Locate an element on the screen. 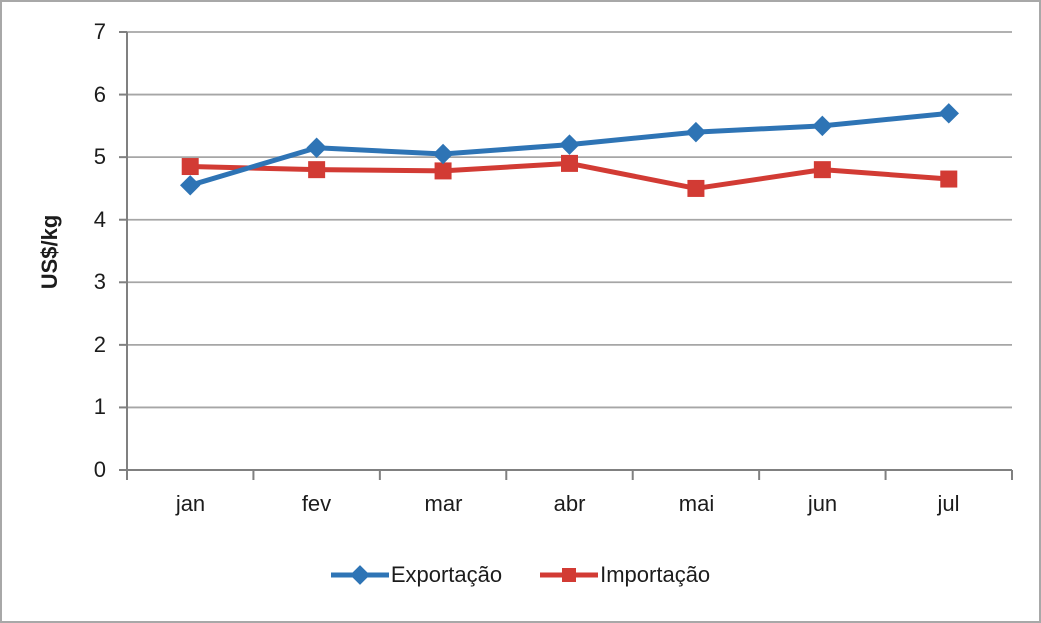  legend-item-importacao: Importação is located at coordinates (625, 575).